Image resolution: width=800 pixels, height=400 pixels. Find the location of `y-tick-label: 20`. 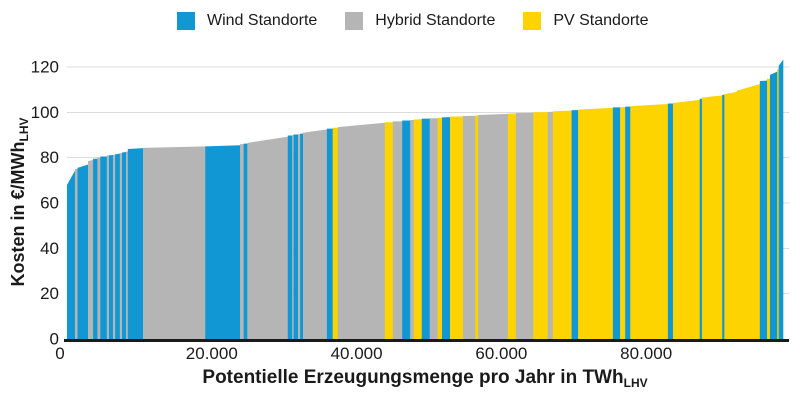

y-tick-label: 20 is located at coordinates (49, 293).